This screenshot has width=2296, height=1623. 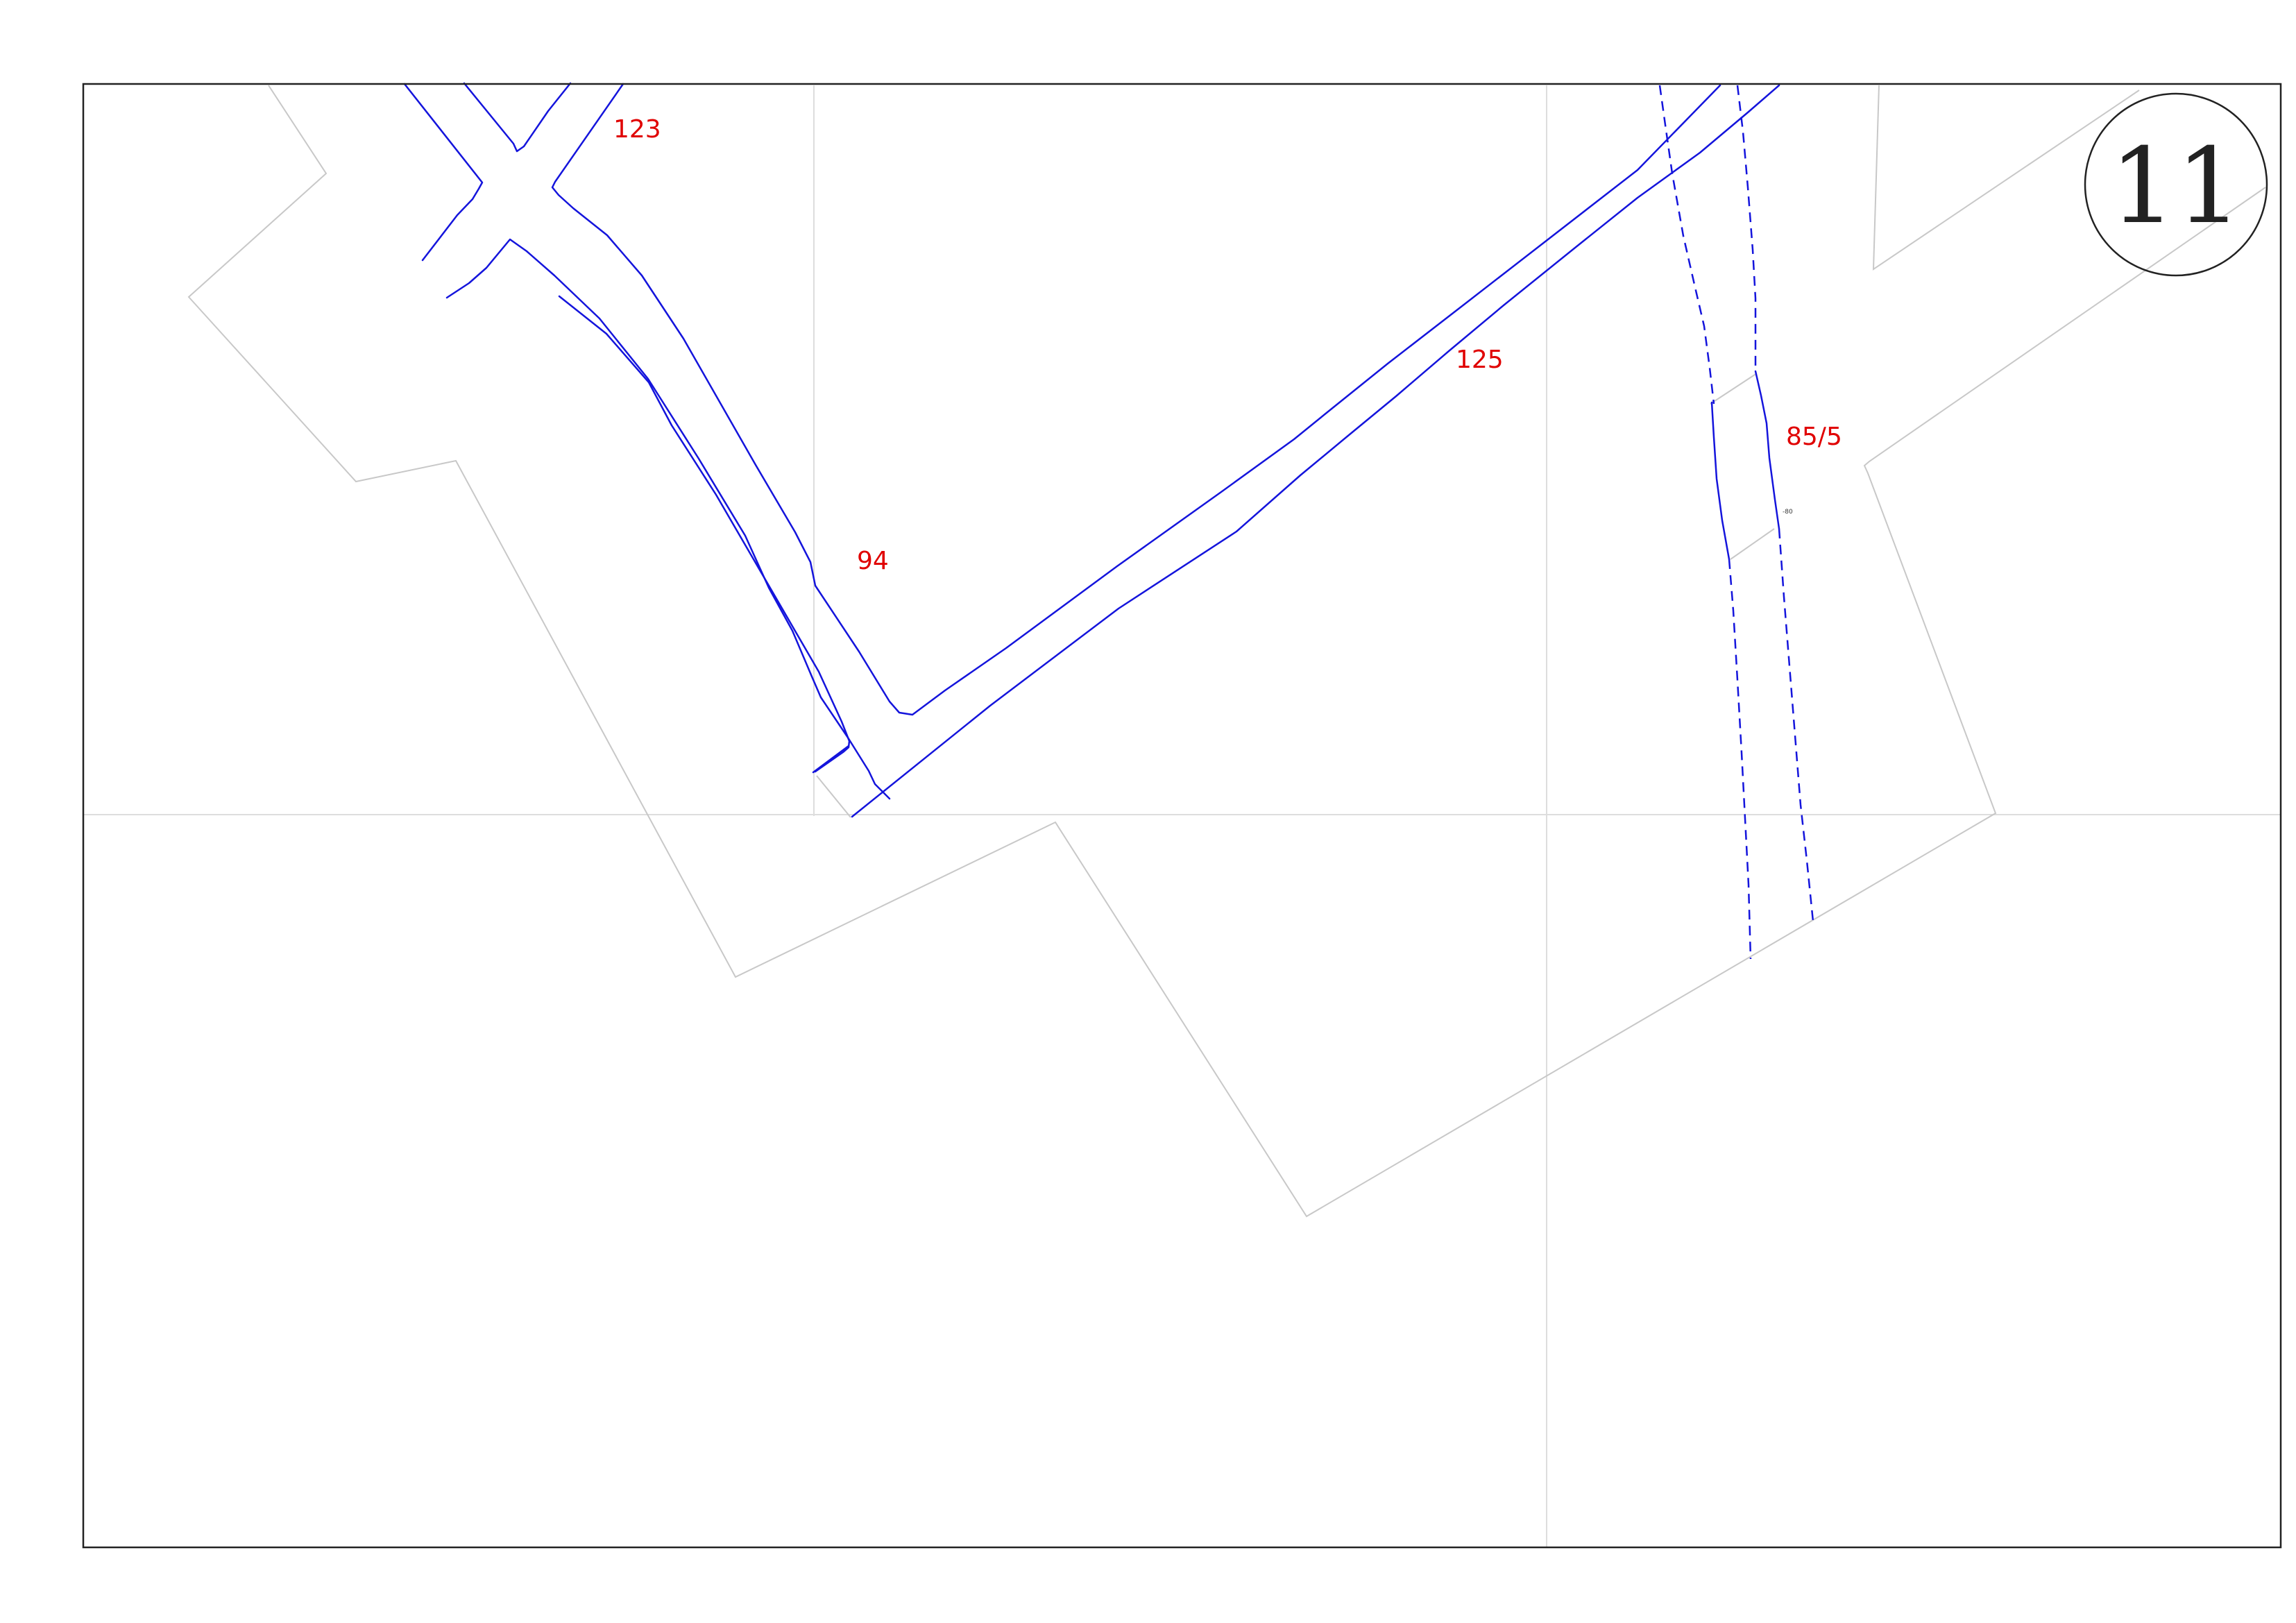 I want to click on boundary-north-notch, so click(x=2006, y=178).